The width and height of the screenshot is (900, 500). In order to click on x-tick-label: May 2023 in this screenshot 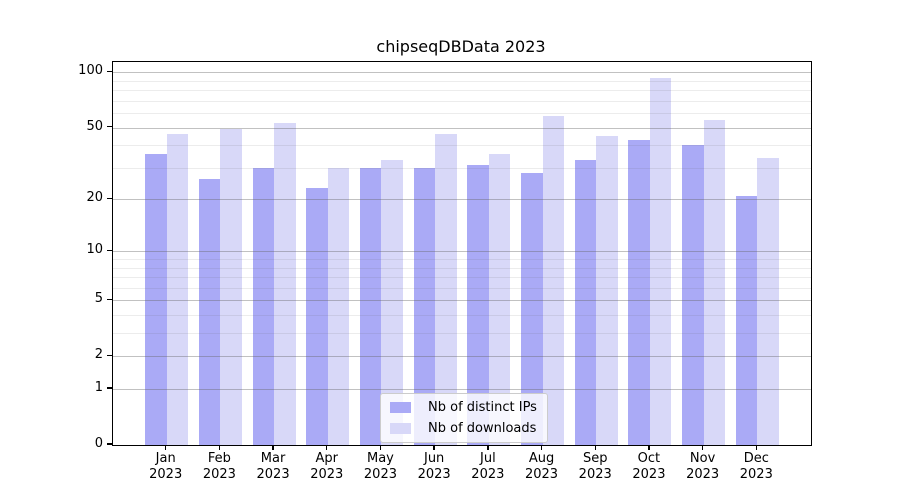, I will do `click(380, 467)`.